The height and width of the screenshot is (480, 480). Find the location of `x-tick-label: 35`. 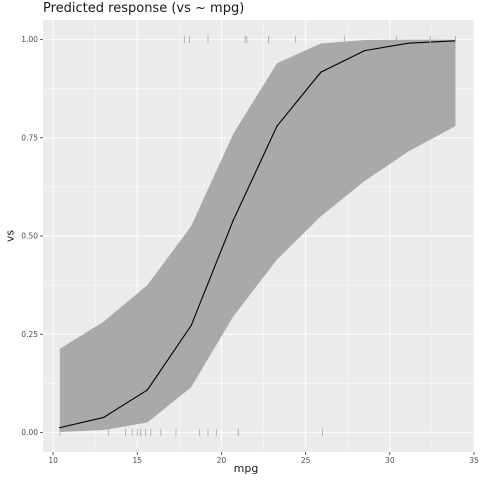

x-tick-label: 35 is located at coordinates (474, 460).